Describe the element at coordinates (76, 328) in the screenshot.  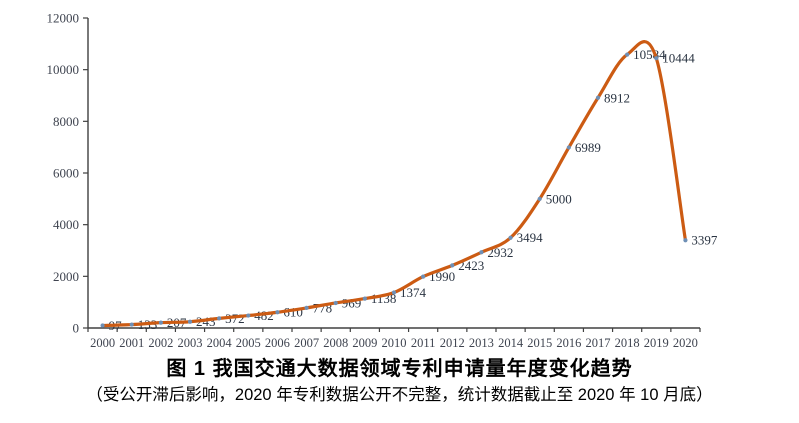
I see `y-tick-label: 0` at that location.